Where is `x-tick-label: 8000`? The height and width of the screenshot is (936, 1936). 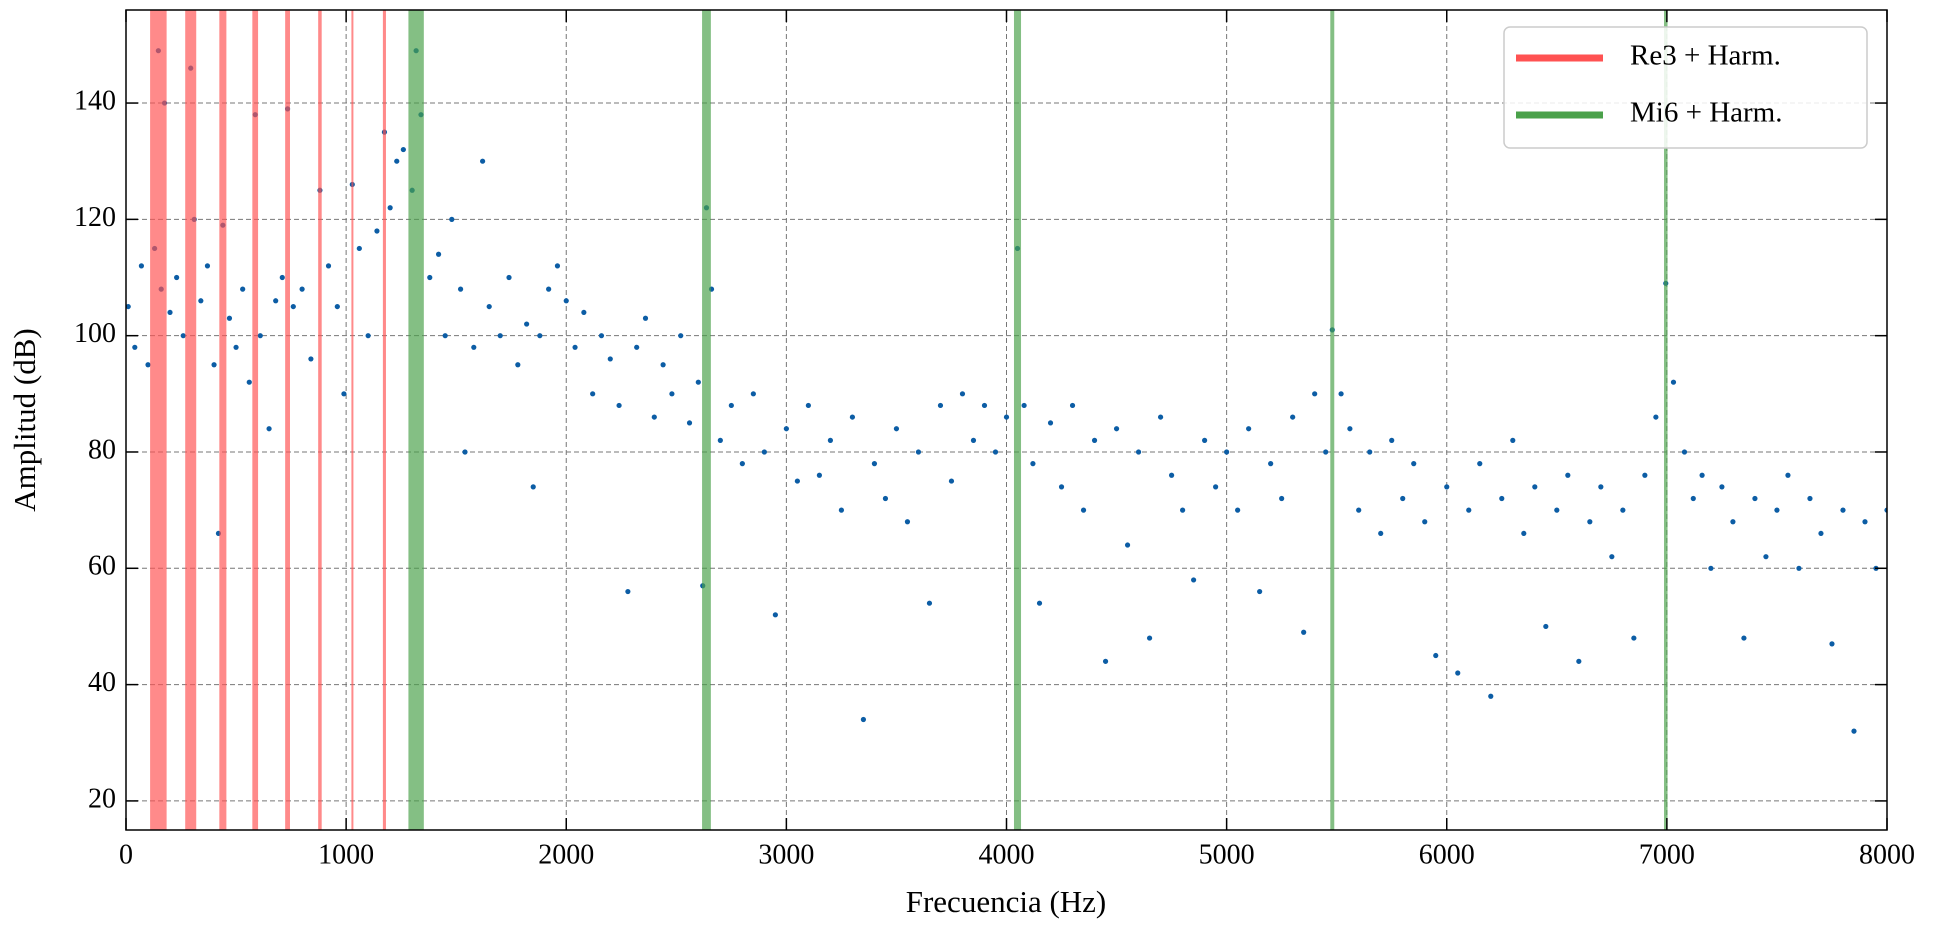
x-tick-label: 8000 is located at coordinates (1887, 854).